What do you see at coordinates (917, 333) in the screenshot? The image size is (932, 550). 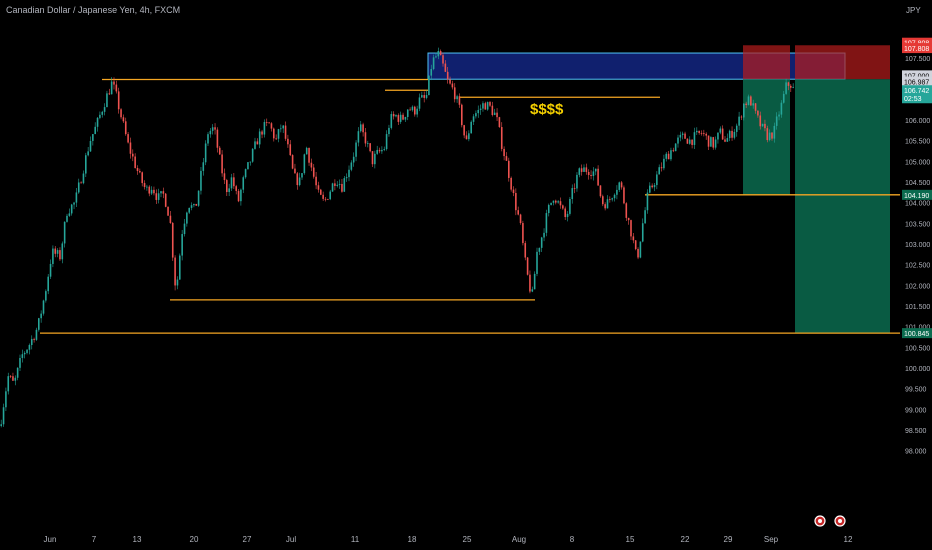 I see `price-label-target: 100.845` at bounding box center [917, 333].